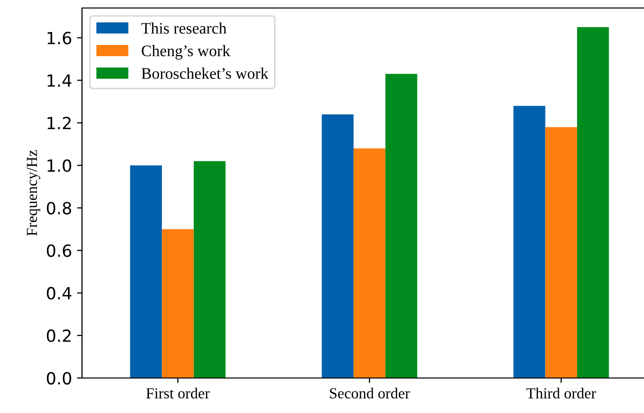 The width and height of the screenshot is (644, 413). What do you see at coordinates (60, 80) in the screenshot?
I see `y-tick-label: 1.4` at bounding box center [60, 80].